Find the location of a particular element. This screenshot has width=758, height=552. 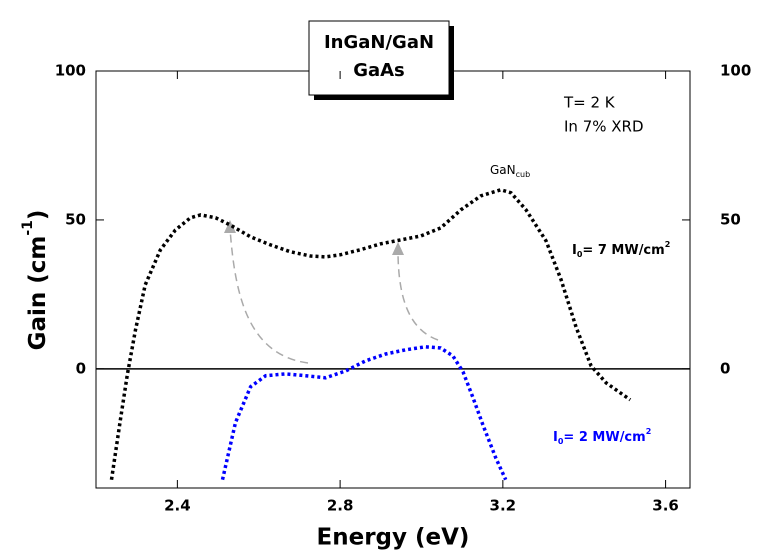

annotation-text: = 7 MW/cm is located at coordinates (623, 250).